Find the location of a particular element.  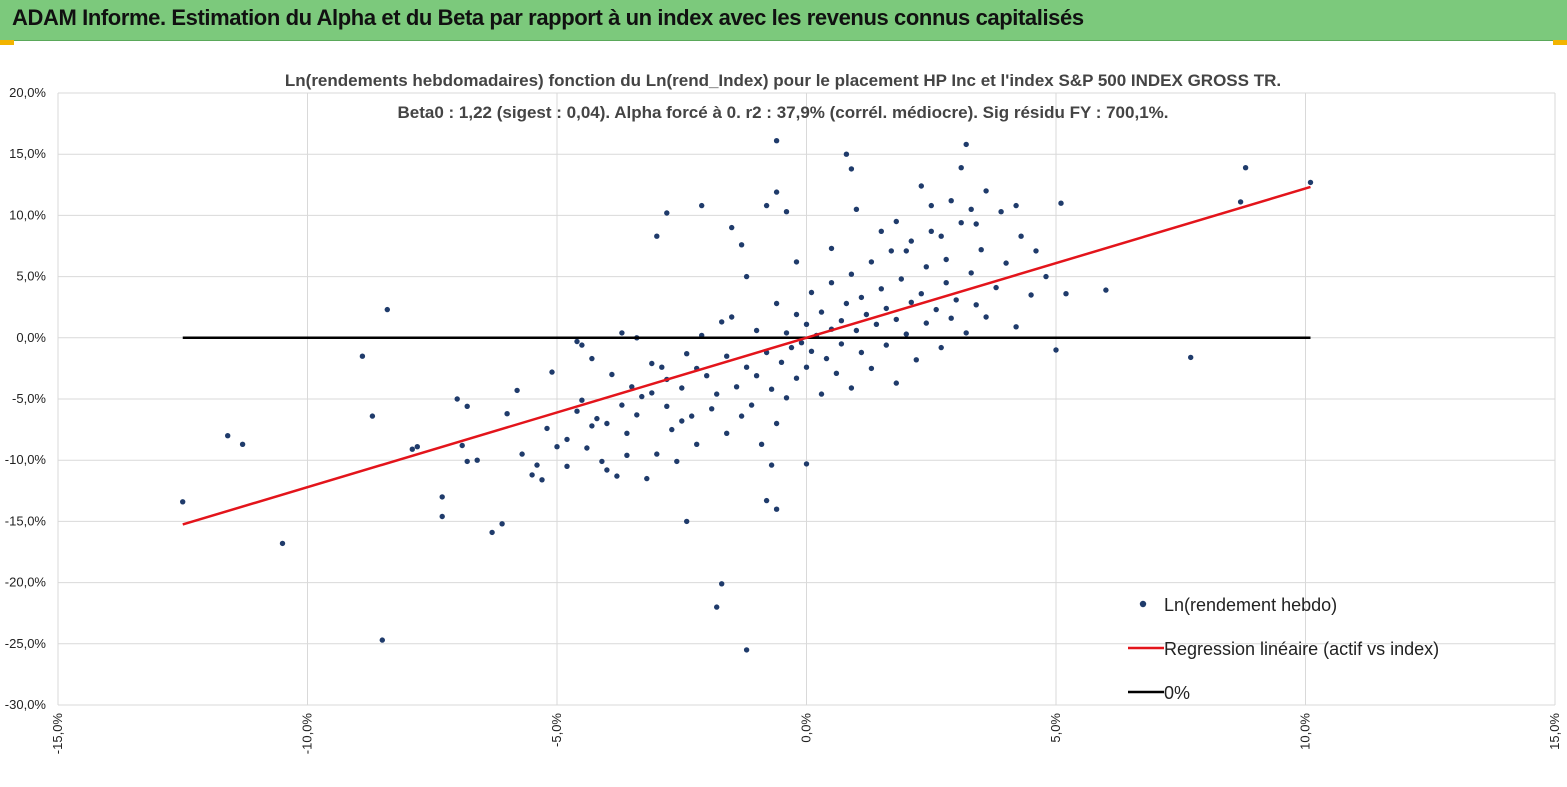

y-tick-label: 0,0% is located at coordinates (31, 337).